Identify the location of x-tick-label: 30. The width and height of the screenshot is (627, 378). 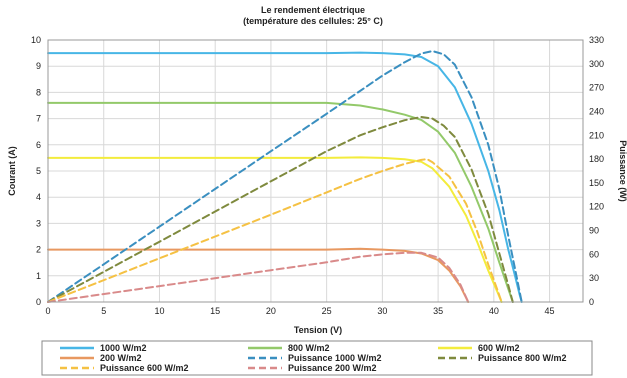
(382, 311).